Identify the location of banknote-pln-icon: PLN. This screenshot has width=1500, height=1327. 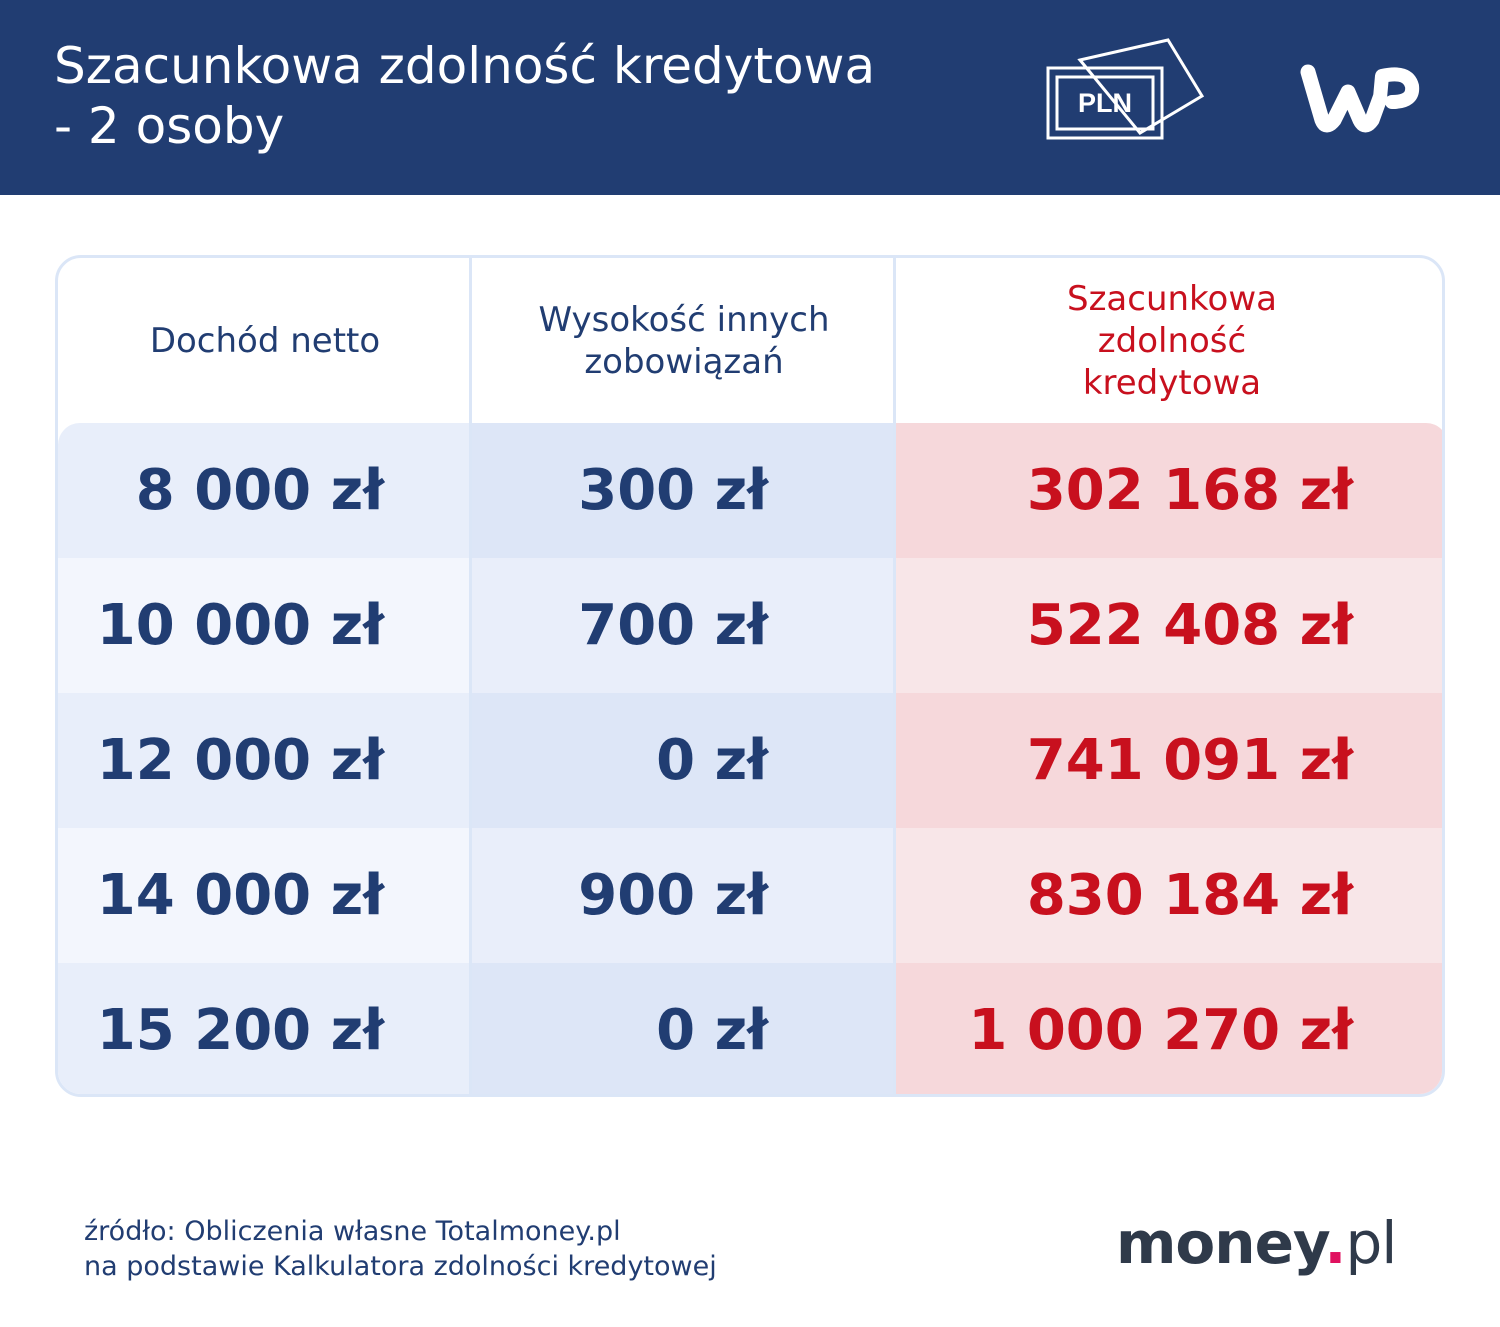
(1125, 89).